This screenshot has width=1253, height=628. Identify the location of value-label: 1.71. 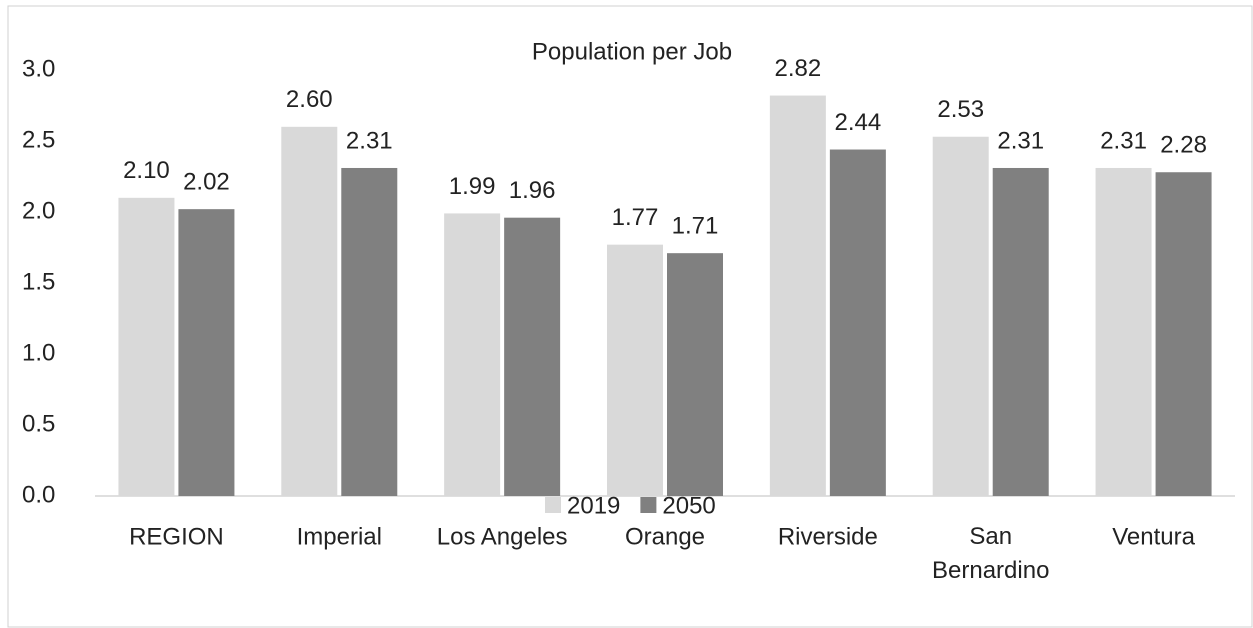
(695, 226).